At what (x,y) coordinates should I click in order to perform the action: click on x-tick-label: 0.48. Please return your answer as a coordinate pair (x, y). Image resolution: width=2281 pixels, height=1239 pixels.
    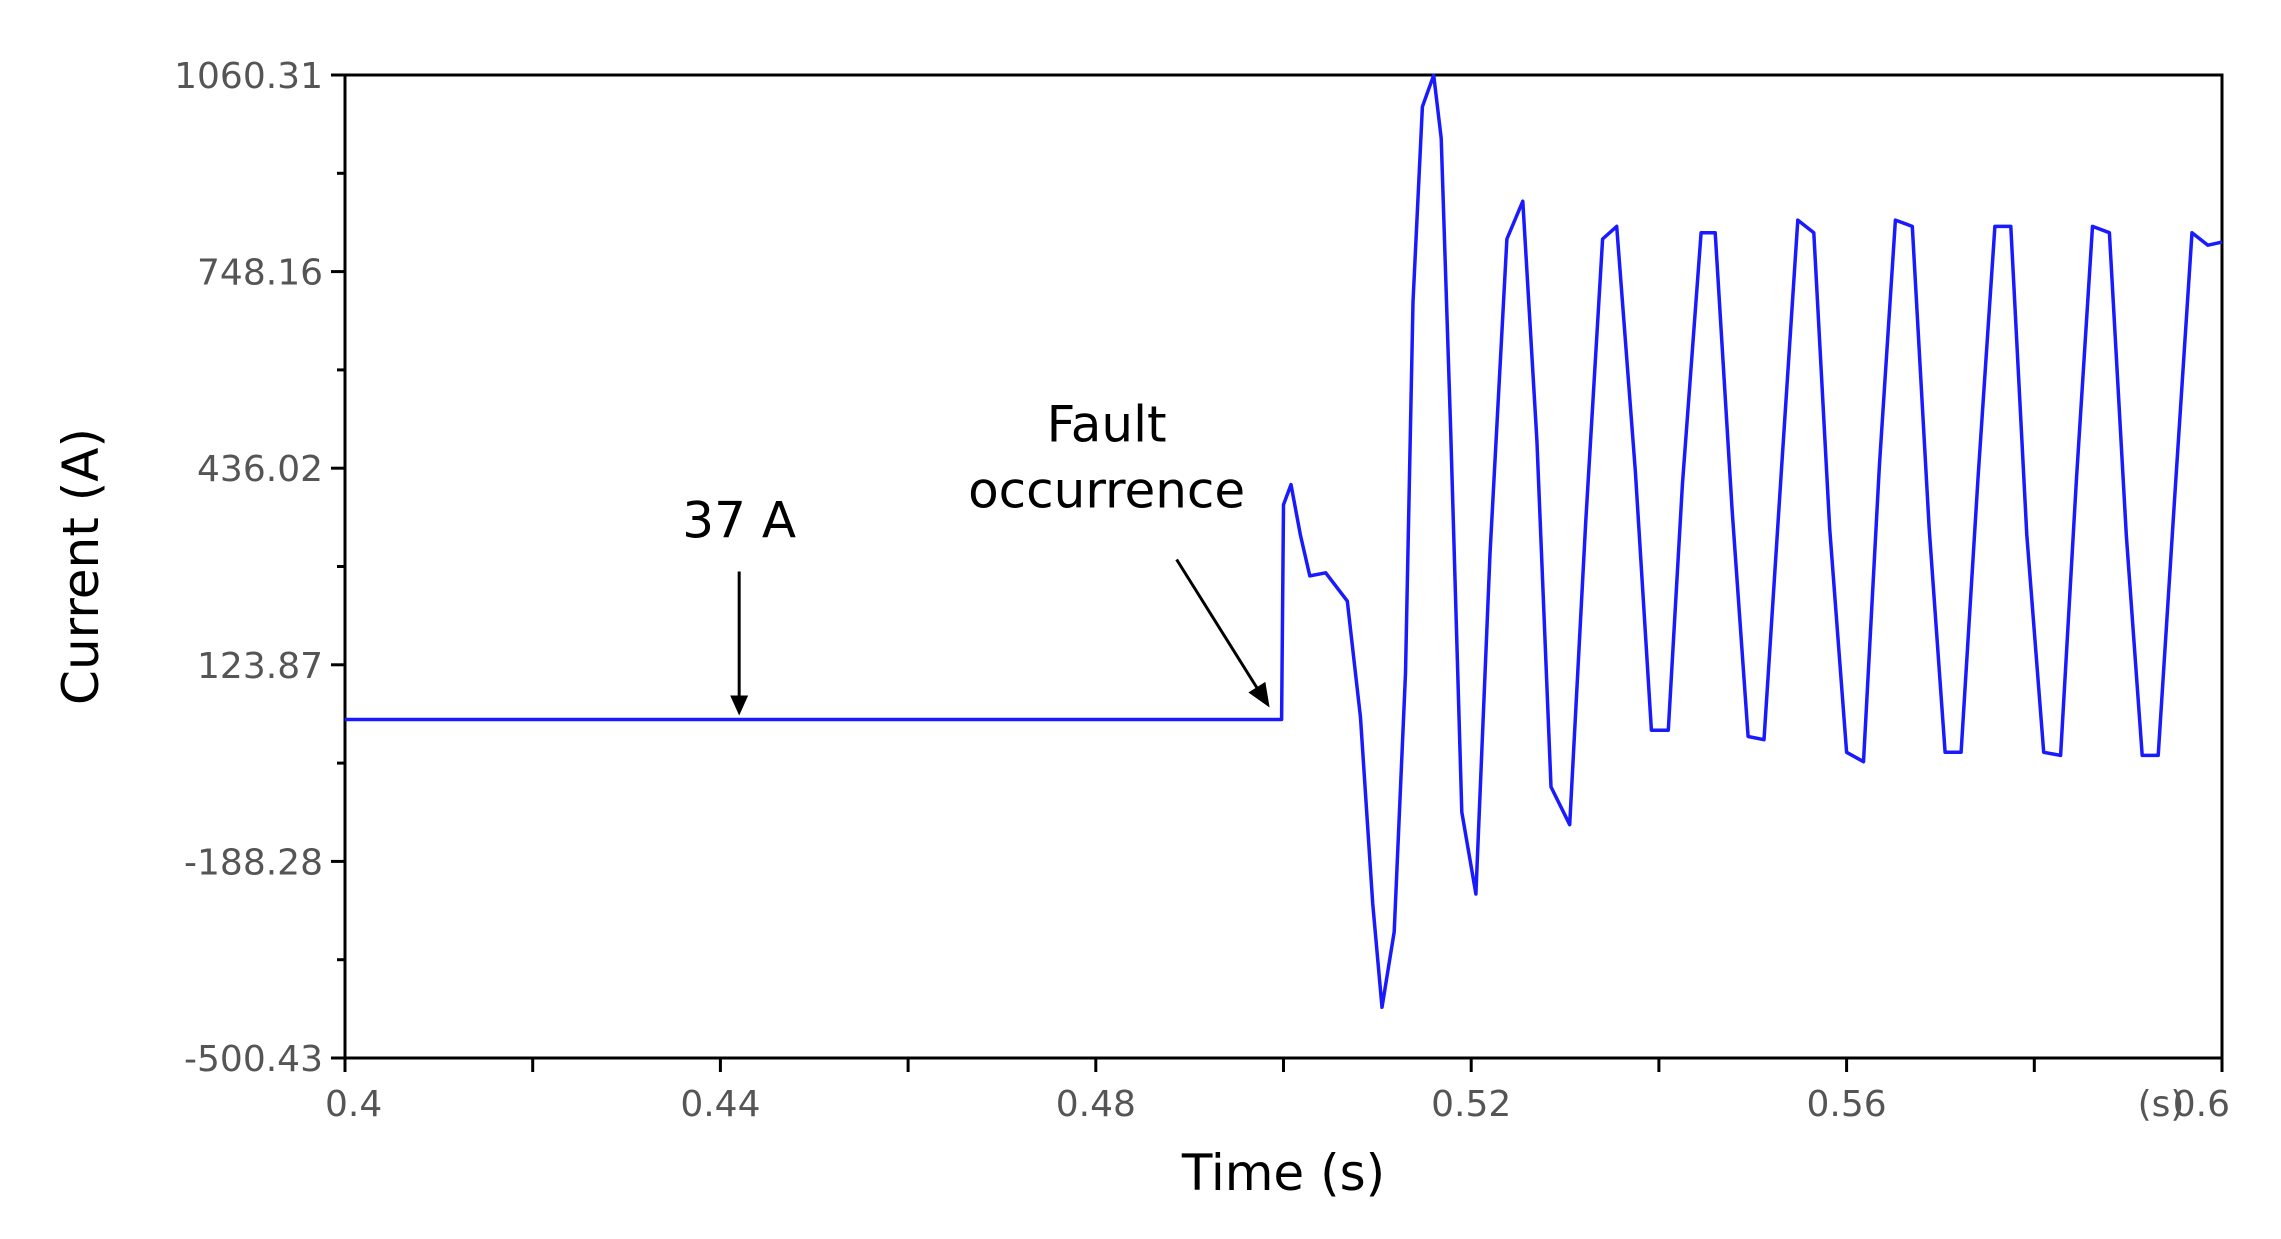
    Looking at the image, I should click on (1096, 1104).